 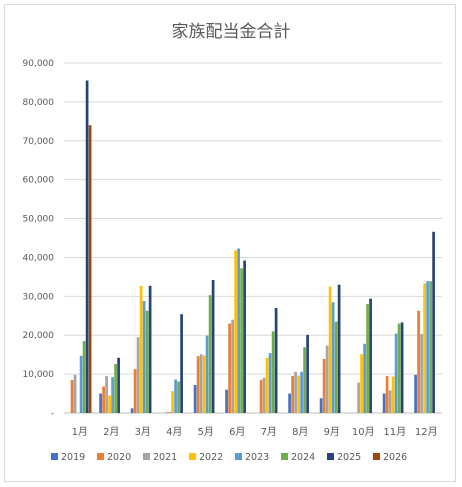 I want to click on x-axis: 1月 2月 3月 4月 5月 6月 7月 8月 9月 10月 11月 12月, so click(x=255, y=432).